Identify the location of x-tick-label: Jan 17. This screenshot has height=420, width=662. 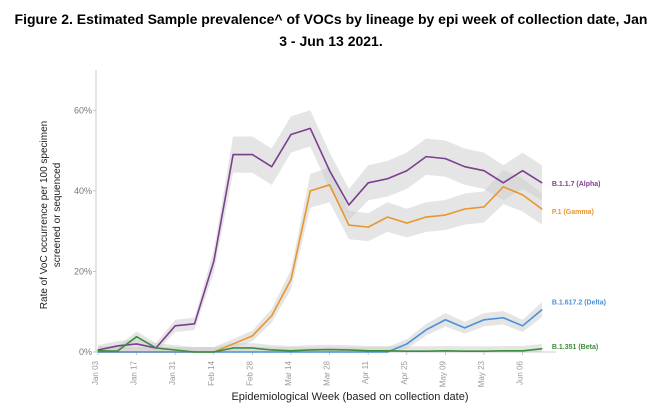
(134, 372).